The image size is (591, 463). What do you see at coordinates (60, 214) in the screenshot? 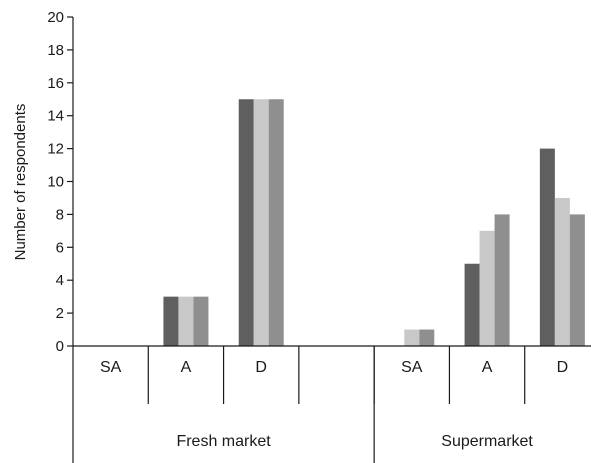
I see `y-tick-label: 8` at bounding box center [60, 214].